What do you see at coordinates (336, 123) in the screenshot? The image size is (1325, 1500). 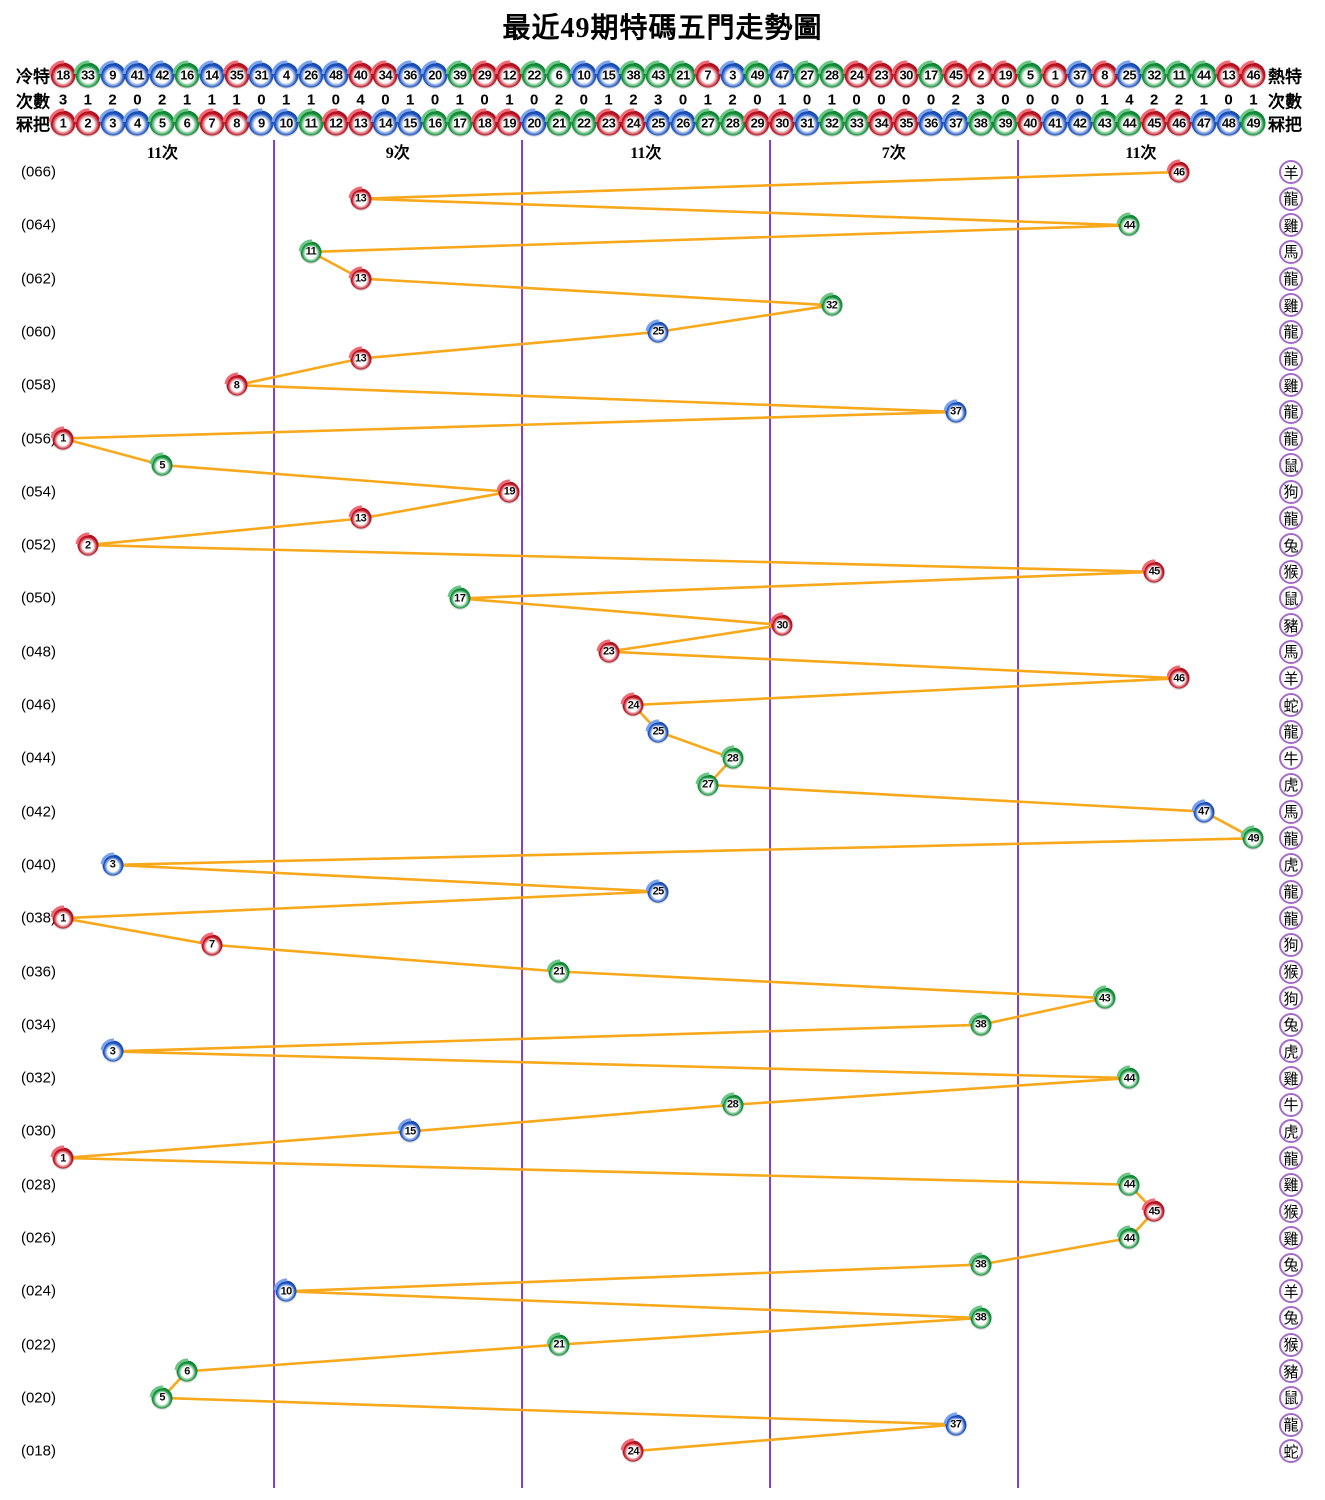 I see `number-row-ball-number: 12` at bounding box center [336, 123].